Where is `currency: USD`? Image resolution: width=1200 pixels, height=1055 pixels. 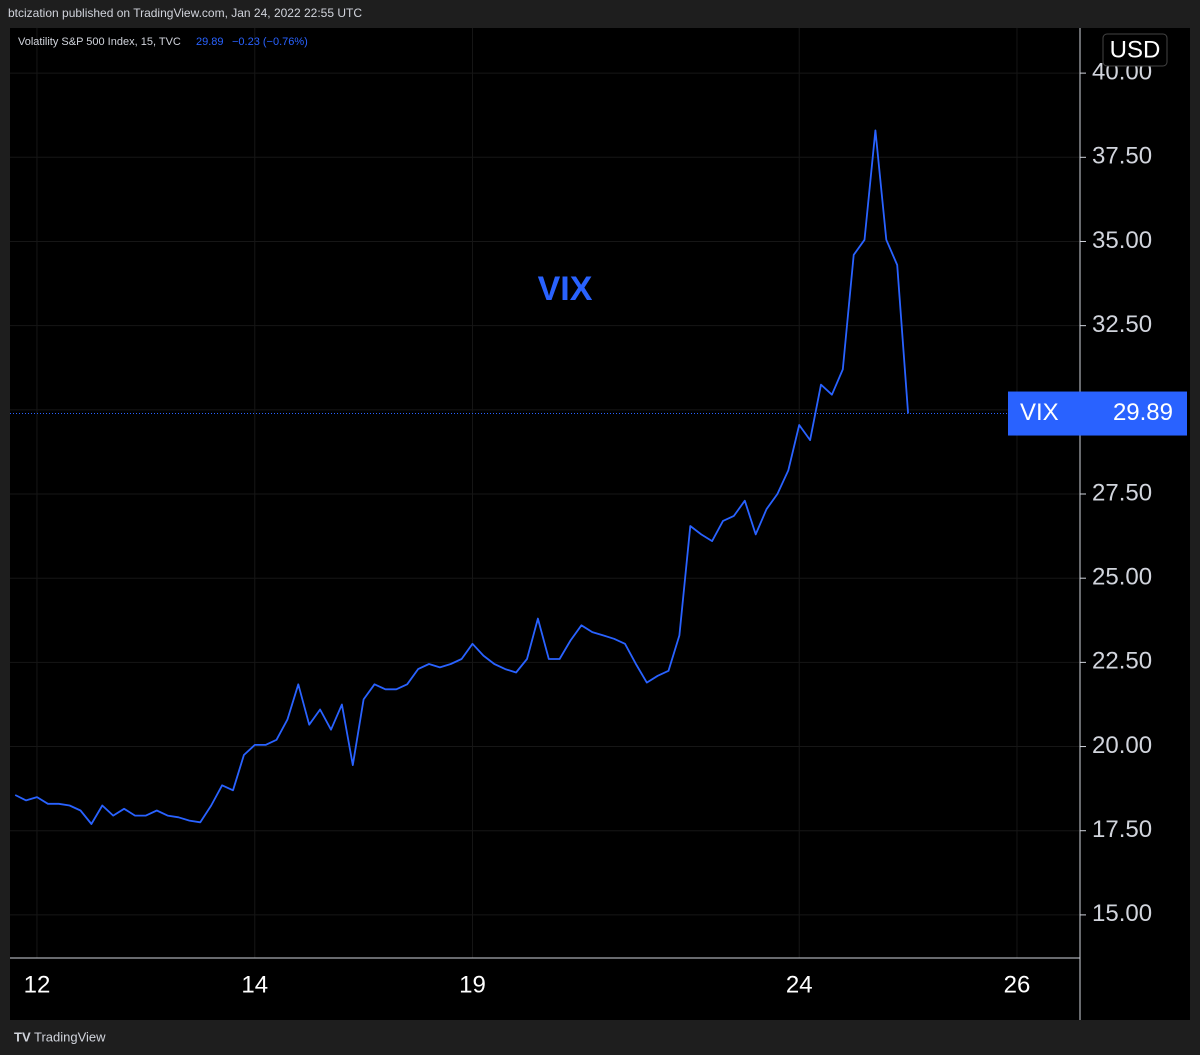
currency: USD is located at coordinates (1135, 49).